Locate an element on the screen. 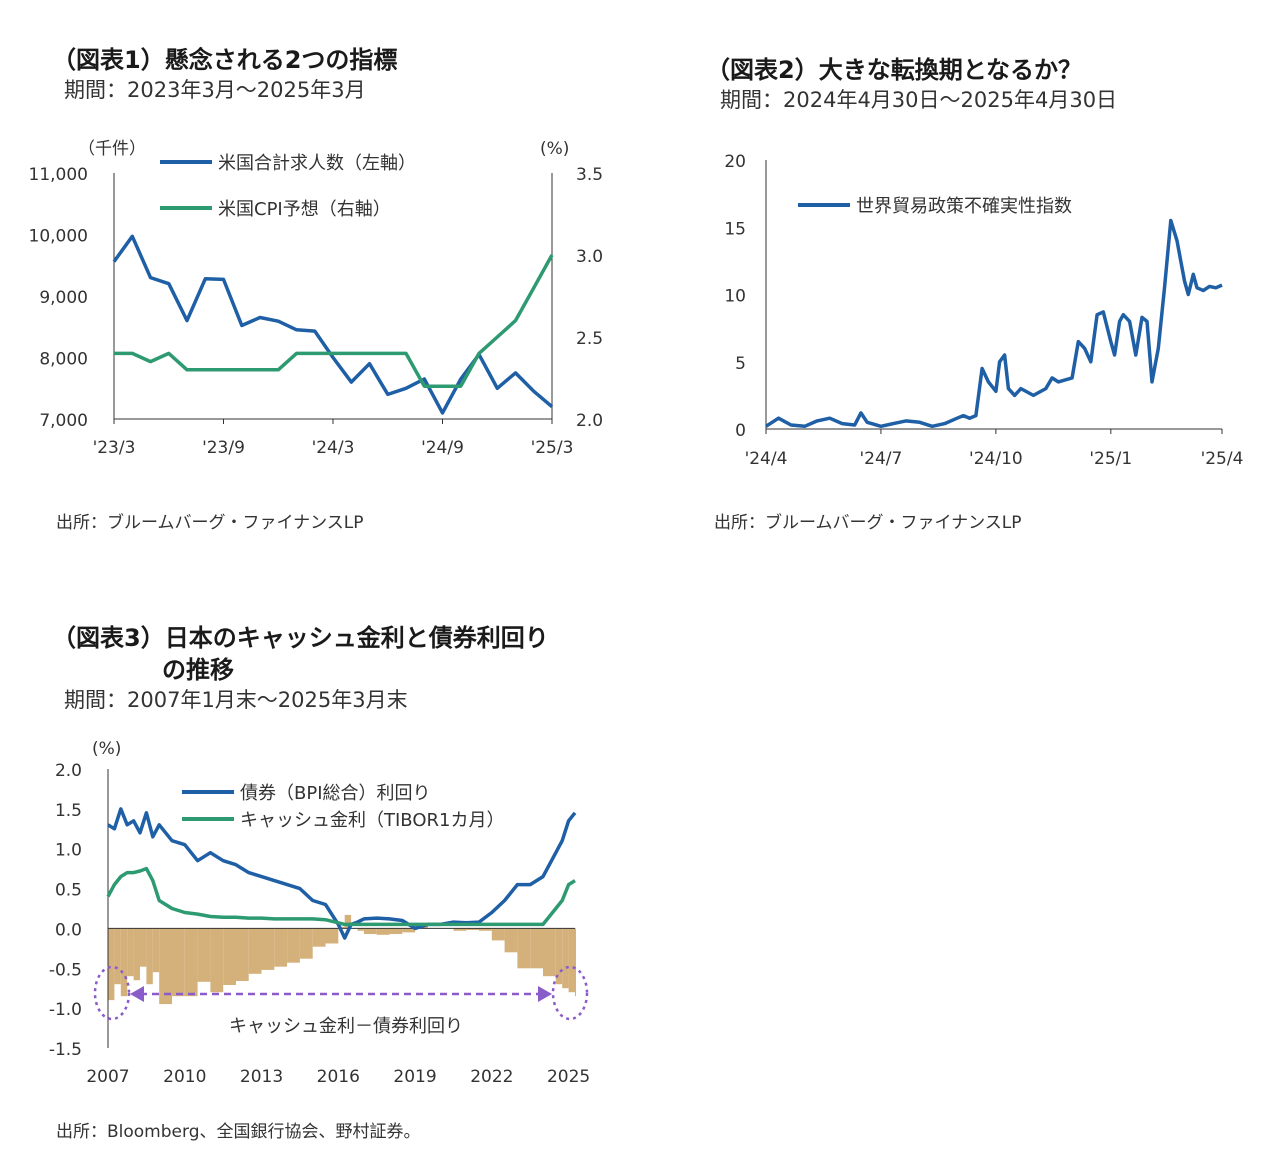 The height and width of the screenshot is (1166, 1280). y-axis-unit: (%) is located at coordinates (106, 749).